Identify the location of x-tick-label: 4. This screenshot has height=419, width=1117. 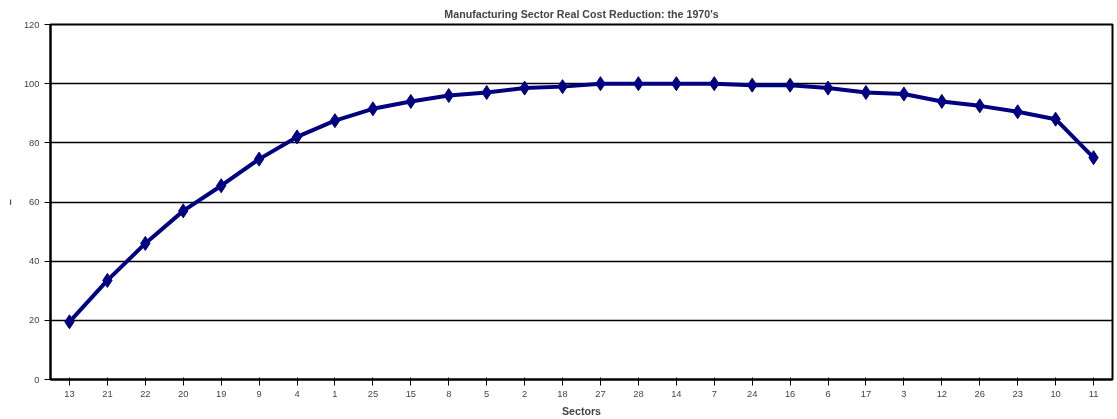
(297, 393).